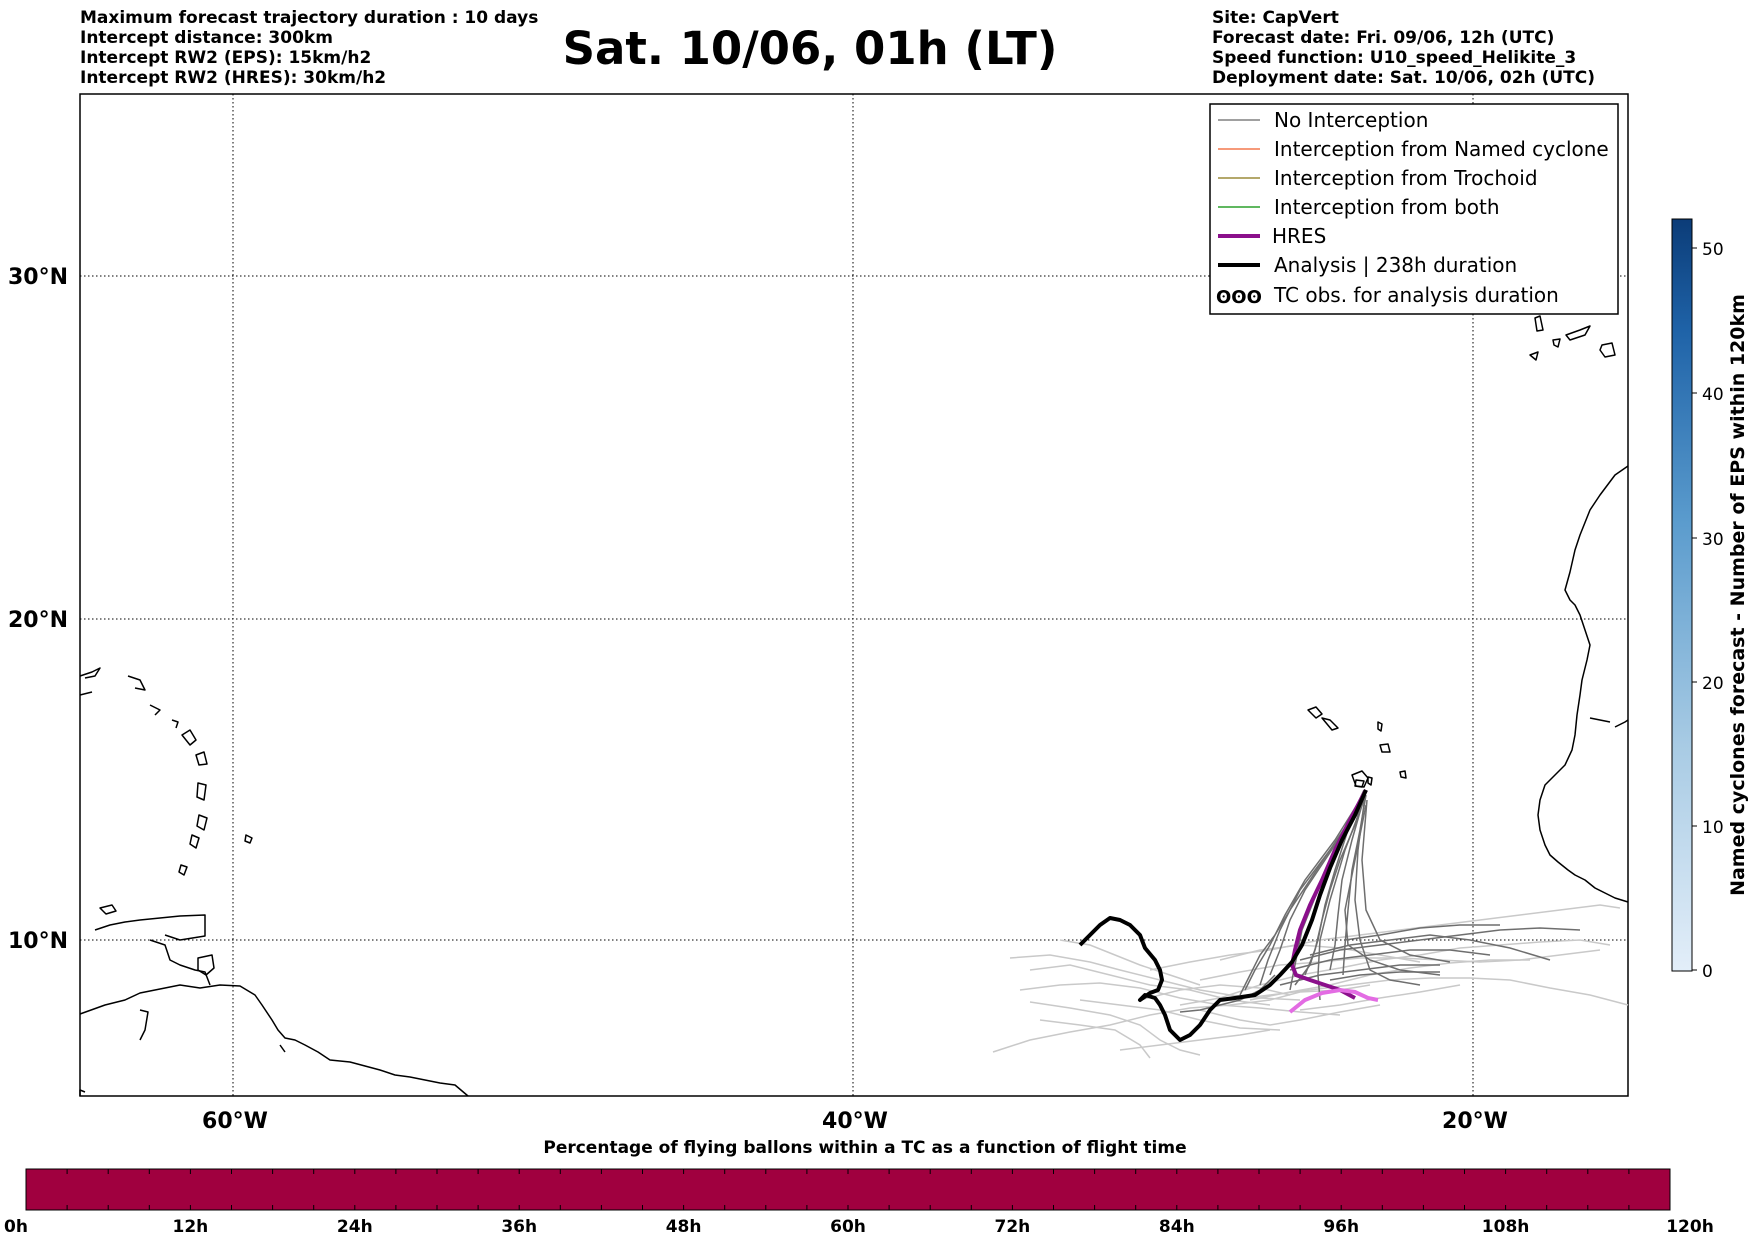  Describe the element at coordinates (16, 1227) in the screenshot. I see `timebar-label: 0h` at that location.